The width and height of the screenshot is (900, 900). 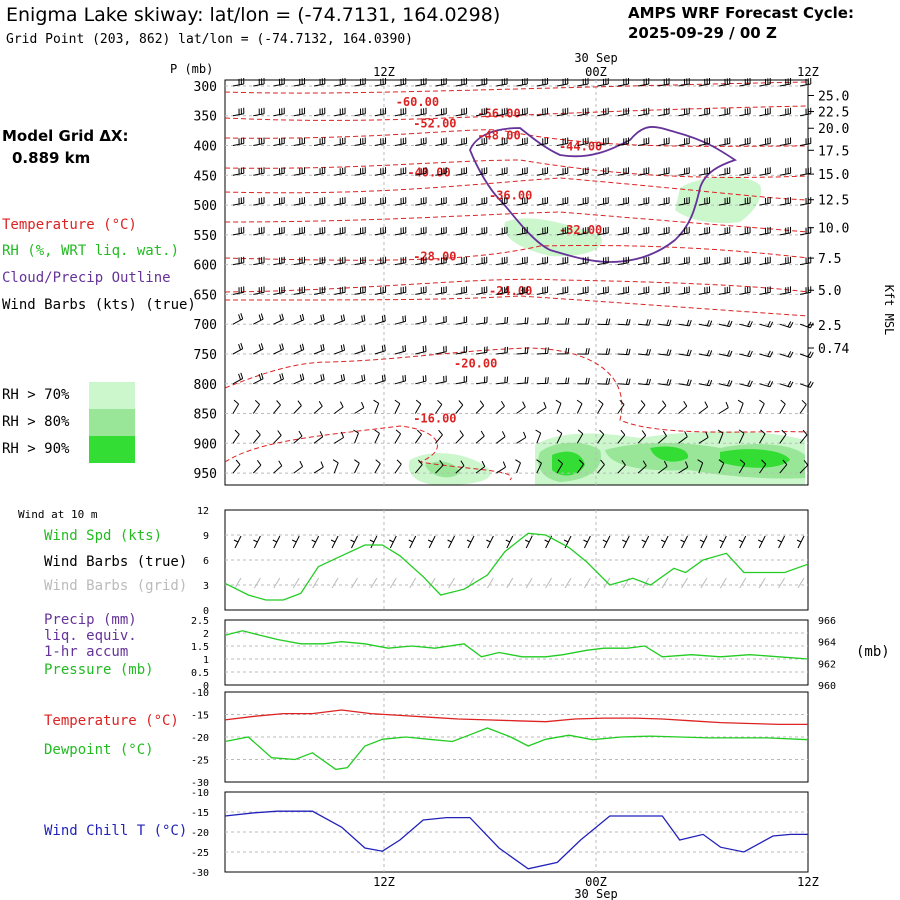 What do you see at coordinates (434, 123) in the screenshot?
I see `temperature-contour-label: -52.00` at bounding box center [434, 123].